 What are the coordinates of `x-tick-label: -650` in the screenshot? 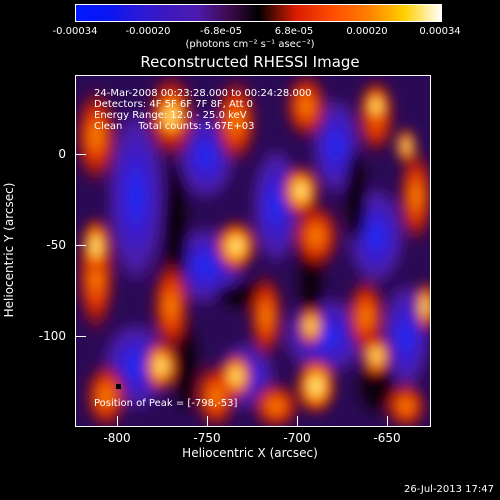 It's located at (387, 438).